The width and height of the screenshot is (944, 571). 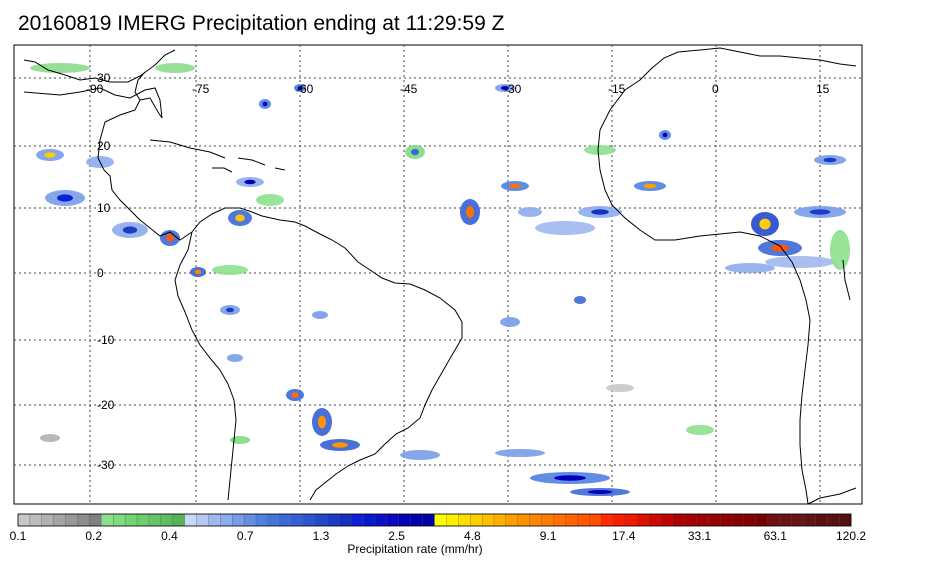 What do you see at coordinates (851, 536) in the screenshot?
I see `colorbar-tick-label: 120.2` at bounding box center [851, 536].